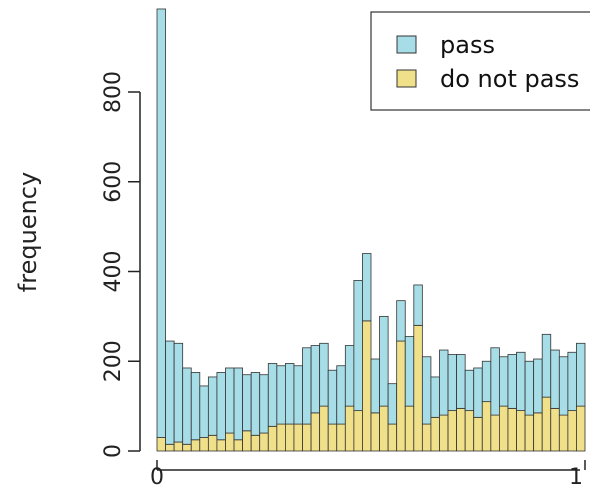  What do you see at coordinates (113, 92) in the screenshot?
I see `y-tick-label: 800` at bounding box center [113, 92].